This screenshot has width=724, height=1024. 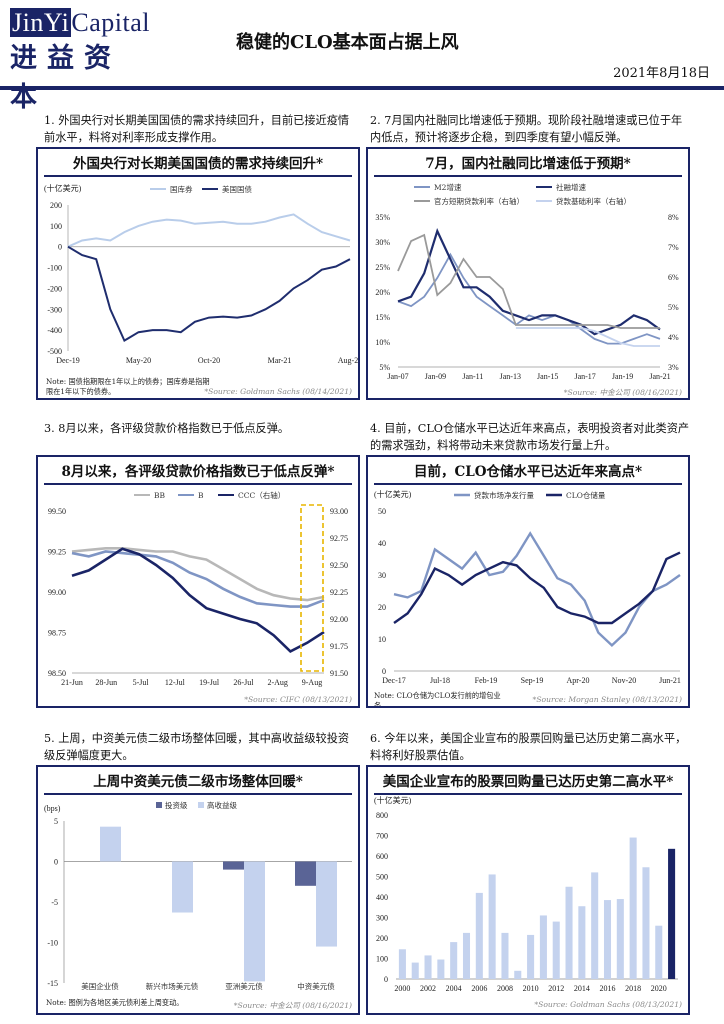 I want to click on x-tick-label: 2-Aug, so click(x=277, y=682).